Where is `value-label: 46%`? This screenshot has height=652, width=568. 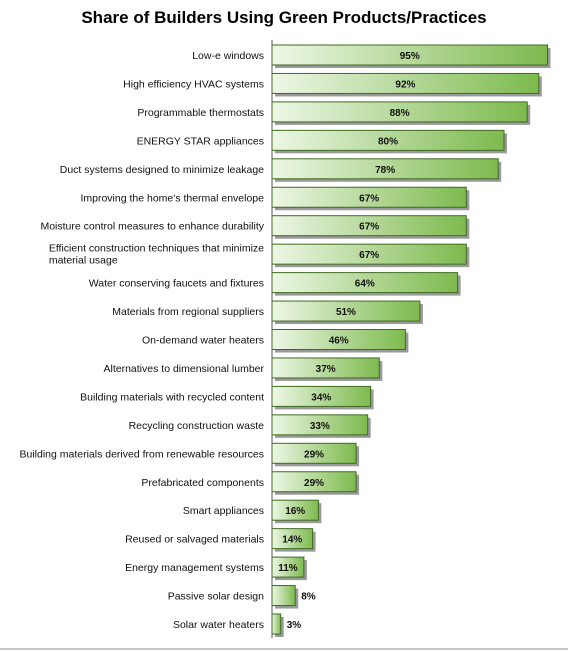
value-label: 46% is located at coordinates (339, 341).